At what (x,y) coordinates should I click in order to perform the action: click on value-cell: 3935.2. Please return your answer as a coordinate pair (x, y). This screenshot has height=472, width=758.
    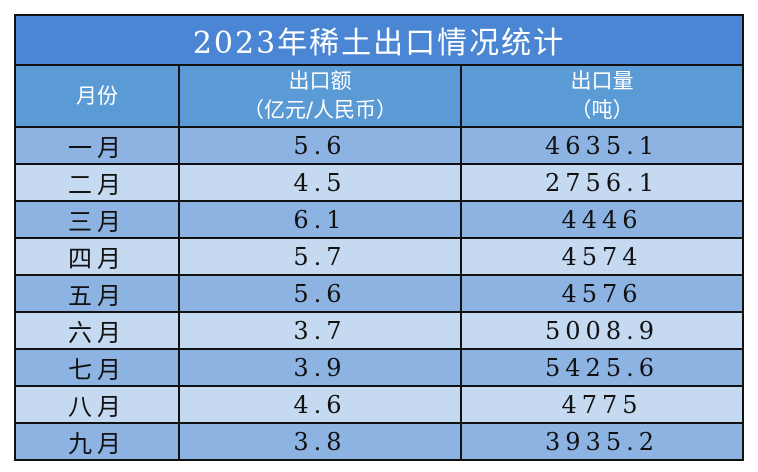
    Looking at the image, I should click on (602, 441).